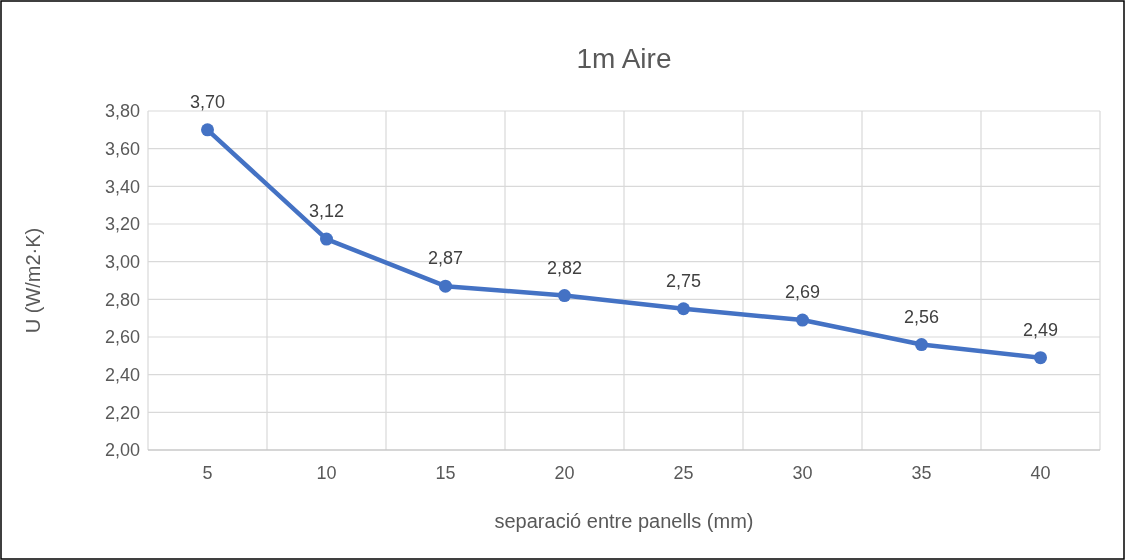  Describe the element at coordinates (624, 58) in the screenshot. I see `chart-title: 1m Aire` at that location.